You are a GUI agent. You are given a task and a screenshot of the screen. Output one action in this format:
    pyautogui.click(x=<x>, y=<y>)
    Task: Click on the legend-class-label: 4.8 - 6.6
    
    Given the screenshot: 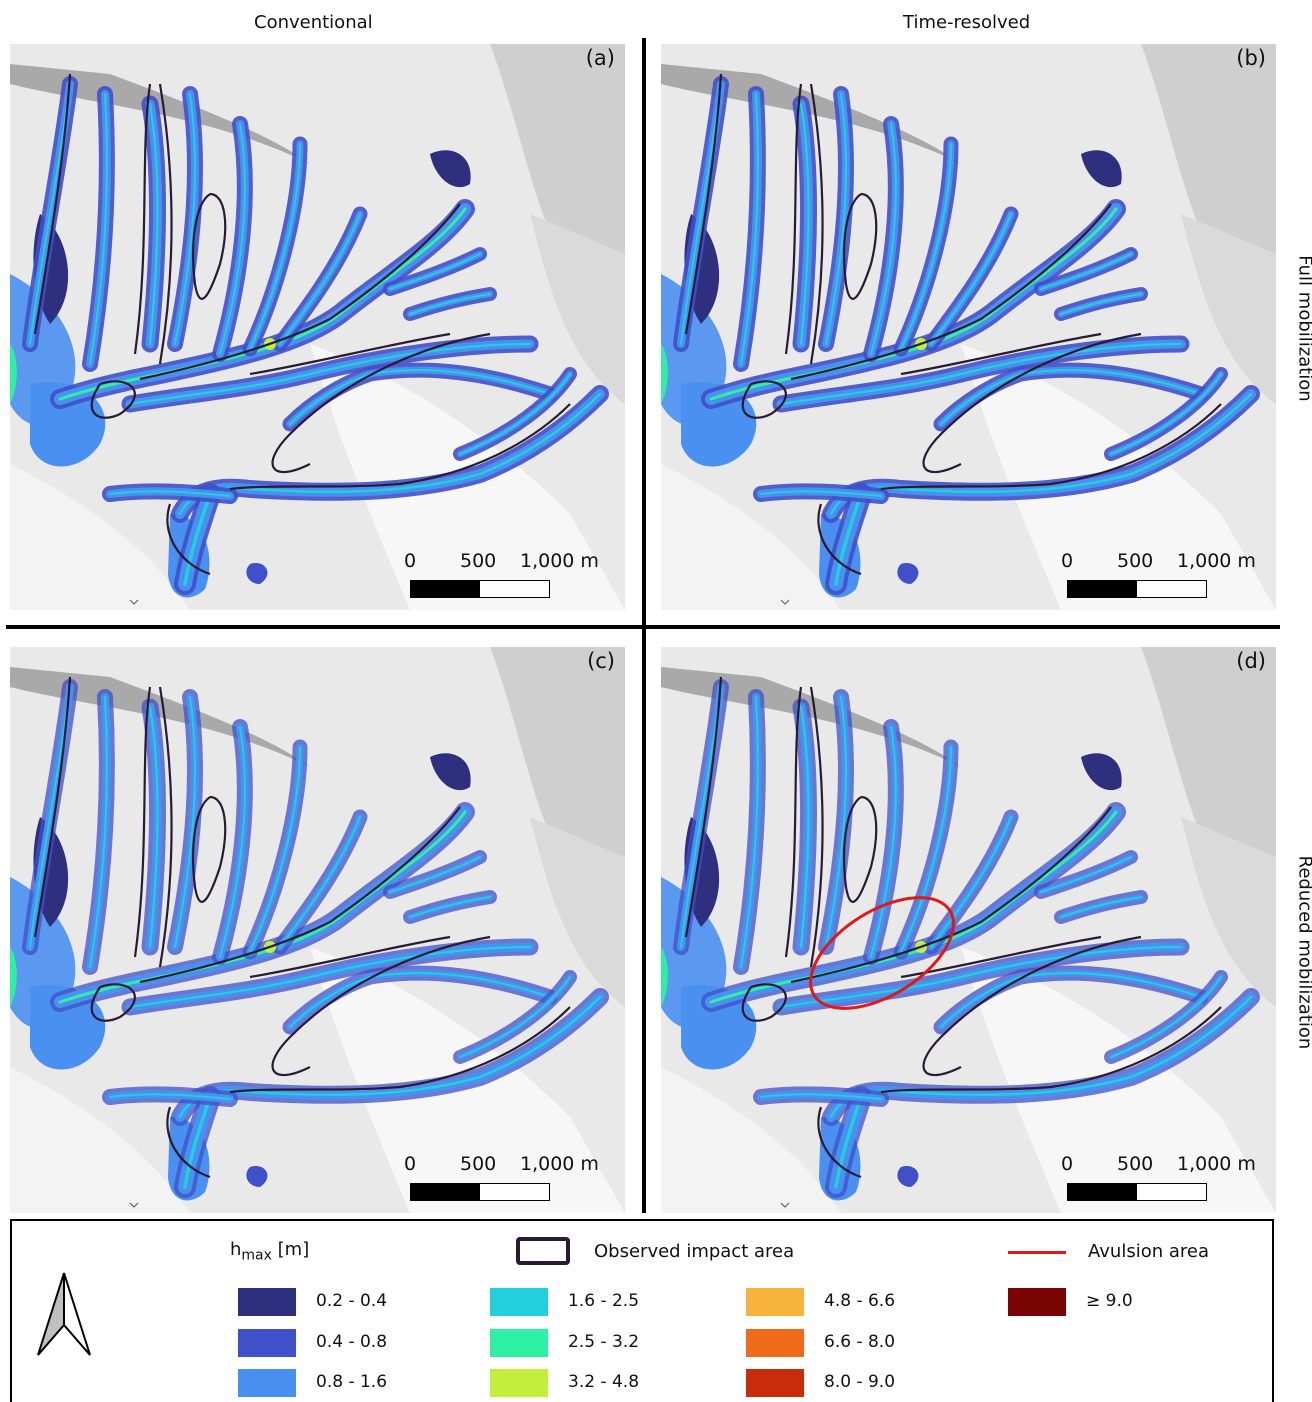 What is the action you would take?
    pyautogui.click(x=860, y=1301)
    